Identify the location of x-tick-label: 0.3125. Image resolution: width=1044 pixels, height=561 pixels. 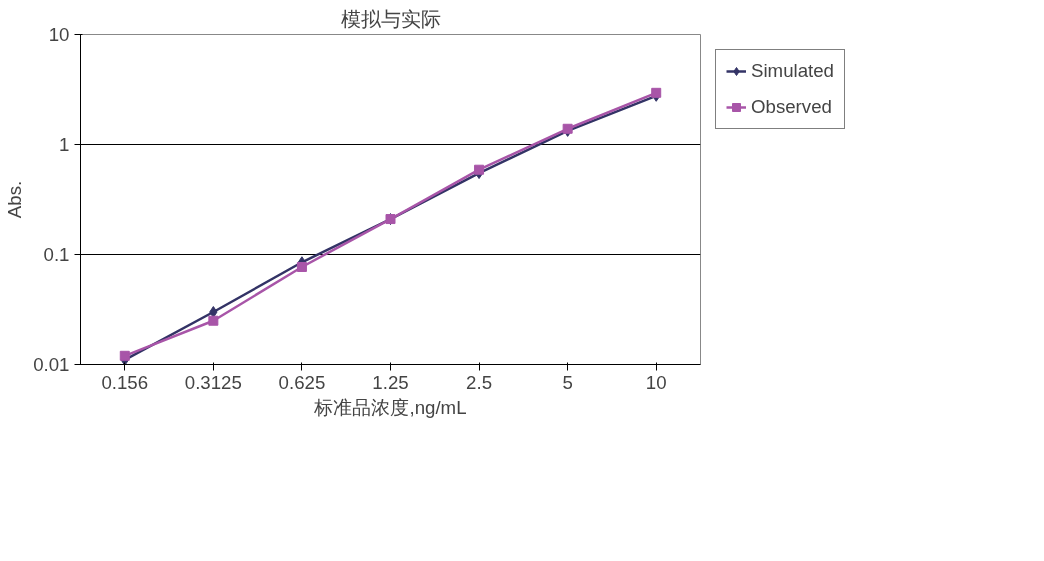
(213, 382).